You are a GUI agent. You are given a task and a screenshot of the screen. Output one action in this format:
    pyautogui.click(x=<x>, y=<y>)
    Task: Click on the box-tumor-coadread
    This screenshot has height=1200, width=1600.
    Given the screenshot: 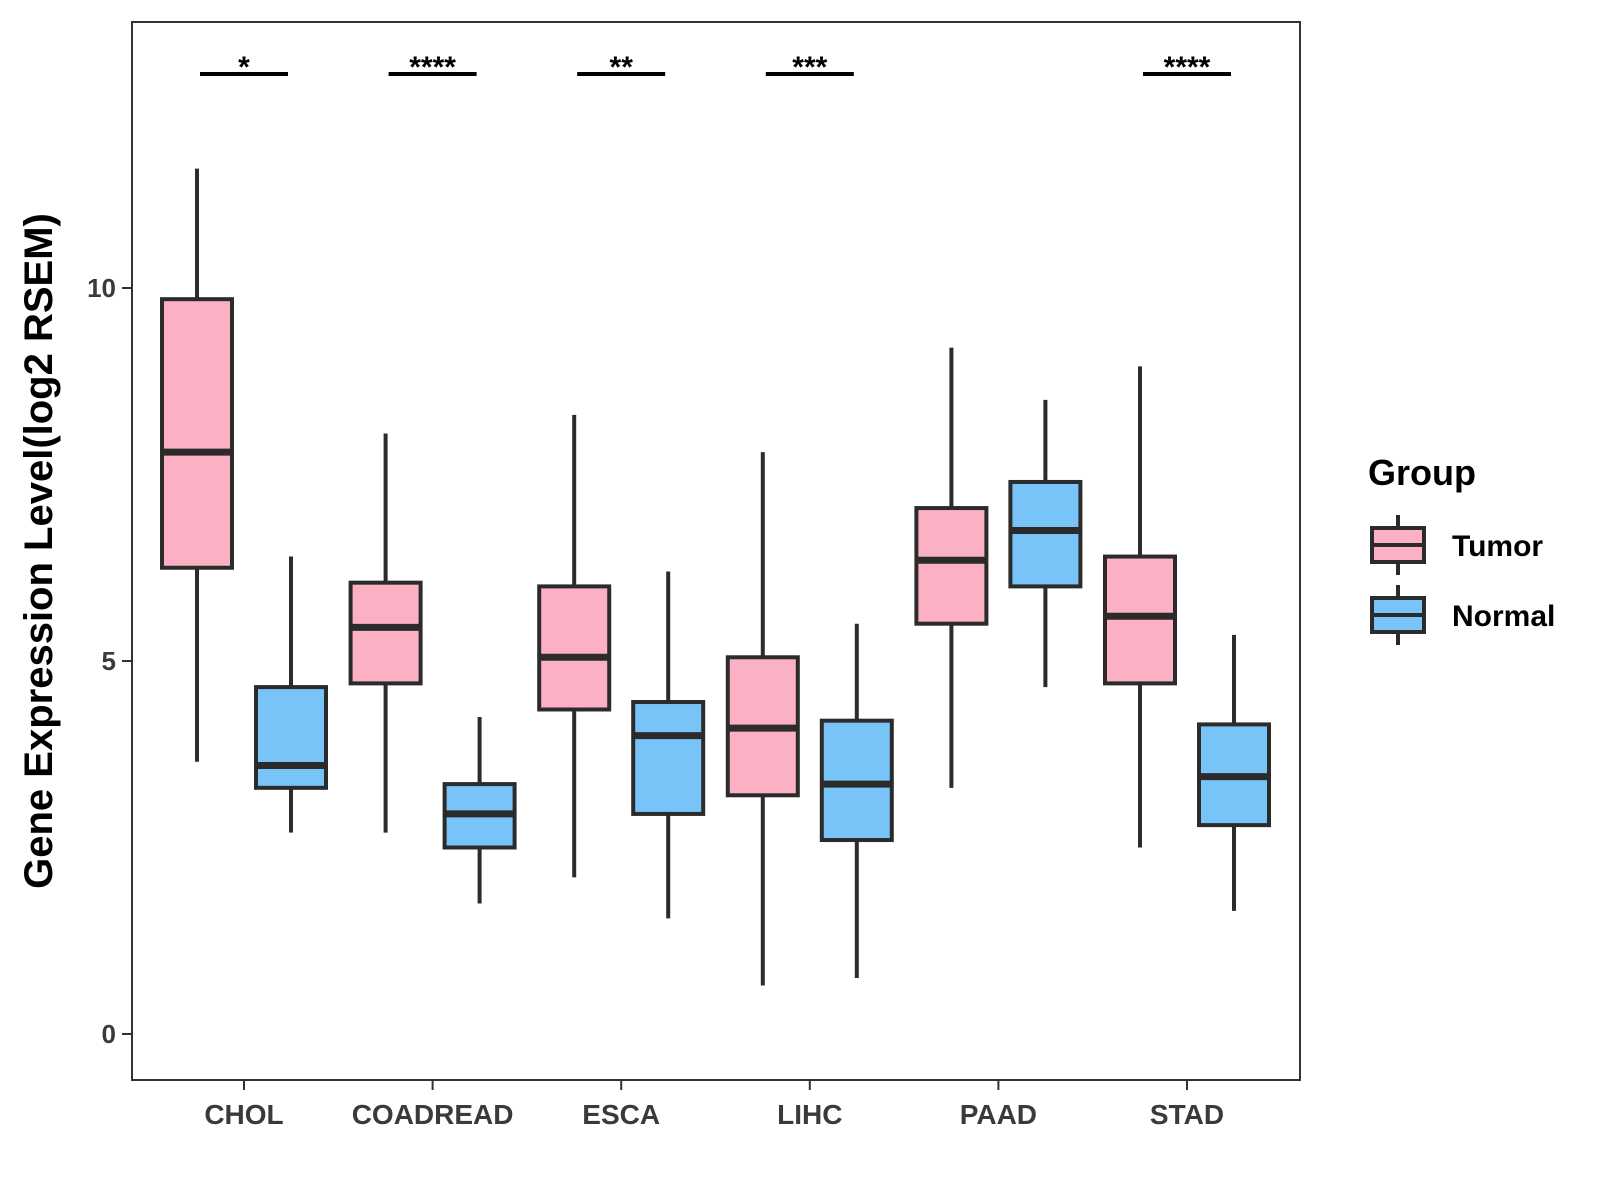 What is the action you would take?
    pyautogui.click(x=385, y=633)
    